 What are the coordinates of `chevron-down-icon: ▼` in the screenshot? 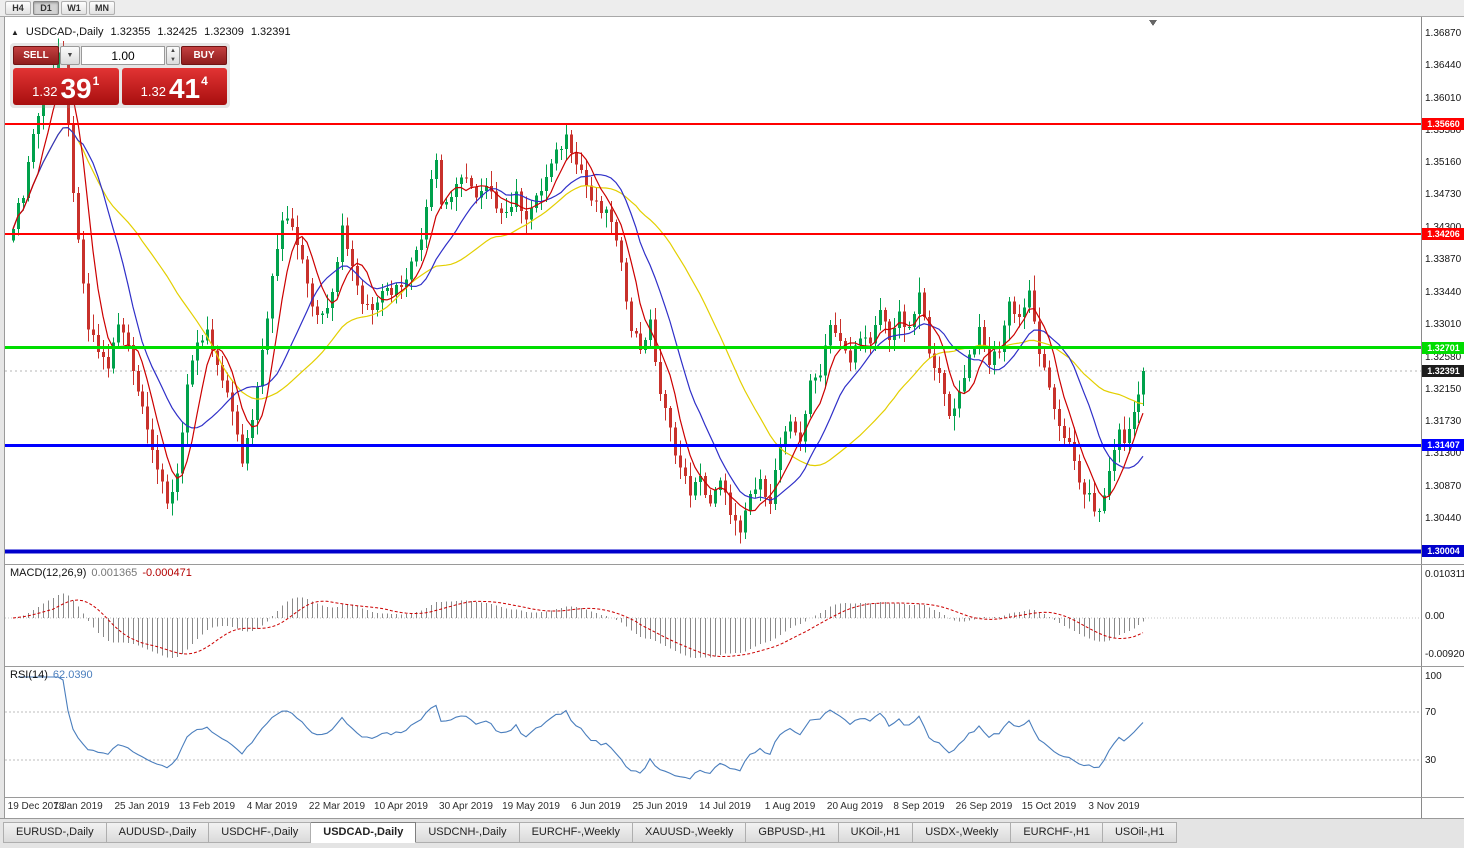 It's located at (70, 55).